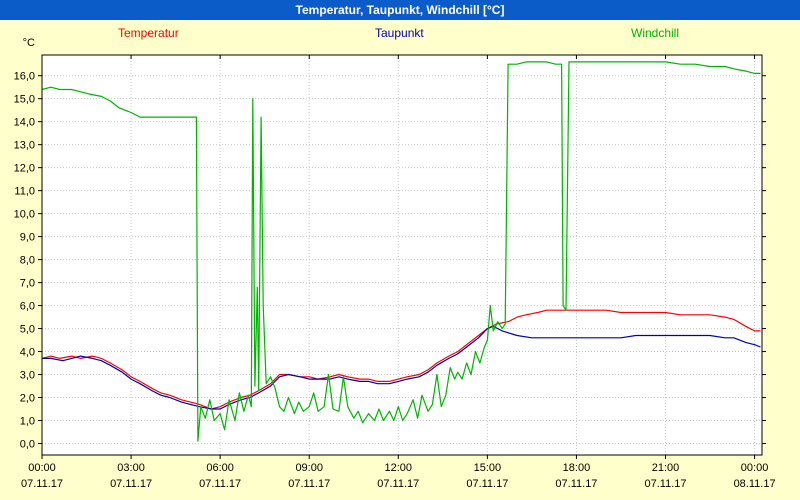 Image resolution: width=800 pixels, height=500 pixels. Describe the element at coordinates (577, 468) in the screenshot. I see `svg-text: 18:00` at that location.